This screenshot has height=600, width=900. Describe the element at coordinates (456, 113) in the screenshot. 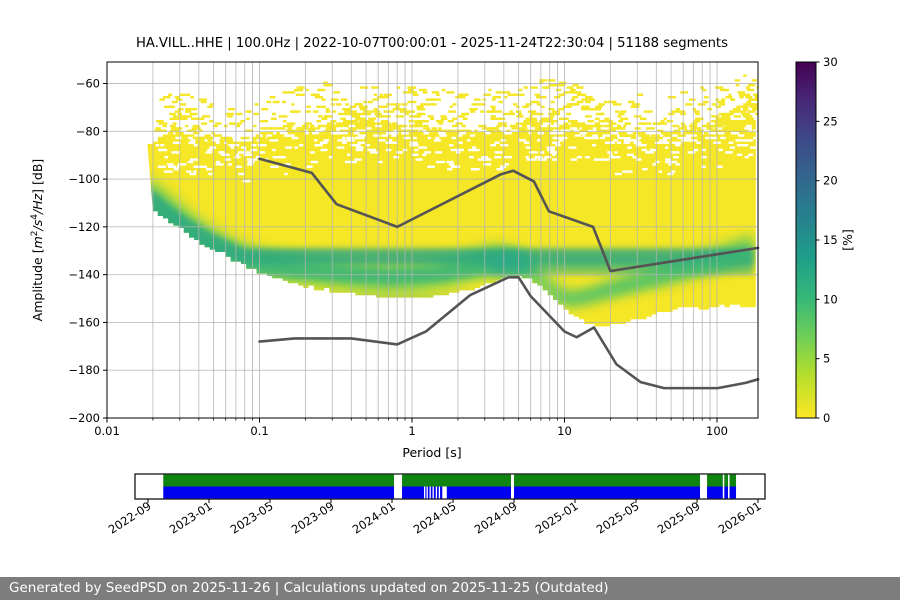

I see `density-speckle-outliers` at that location.